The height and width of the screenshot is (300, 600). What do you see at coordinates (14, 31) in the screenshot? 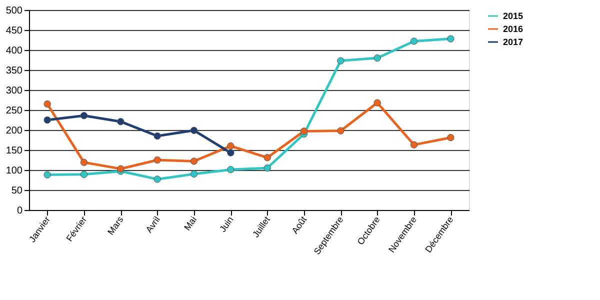
I see `y-tick-label: 450` at bounding box center [14, 31].